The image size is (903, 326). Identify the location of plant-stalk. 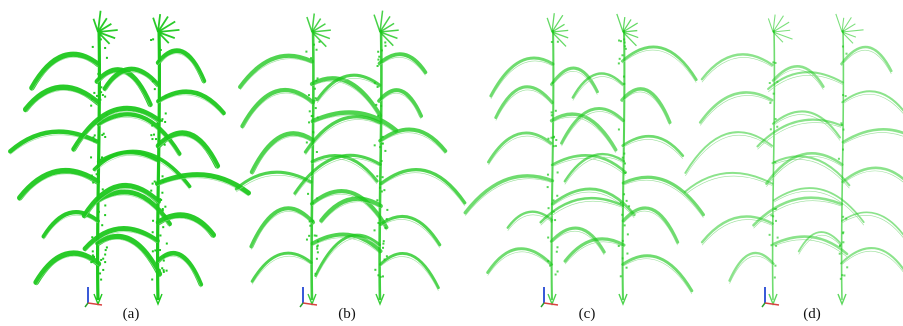
(773, 165).